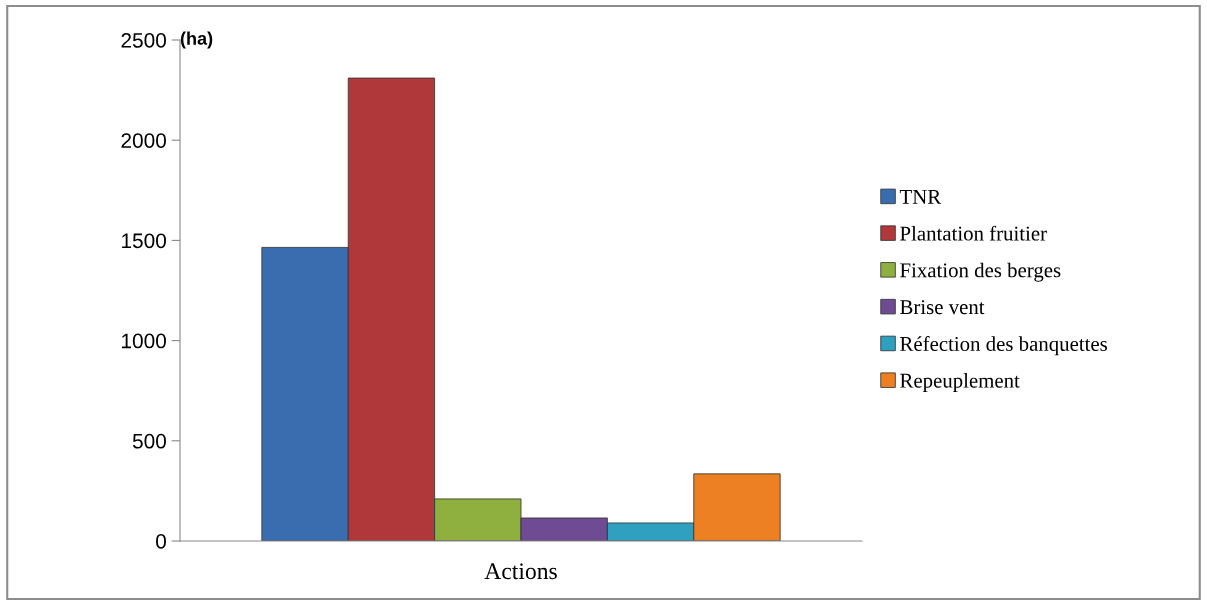 The height and width of the screenshot is (602, 1207). I want to click on y-tick-label: 2500, so click(143, 40).